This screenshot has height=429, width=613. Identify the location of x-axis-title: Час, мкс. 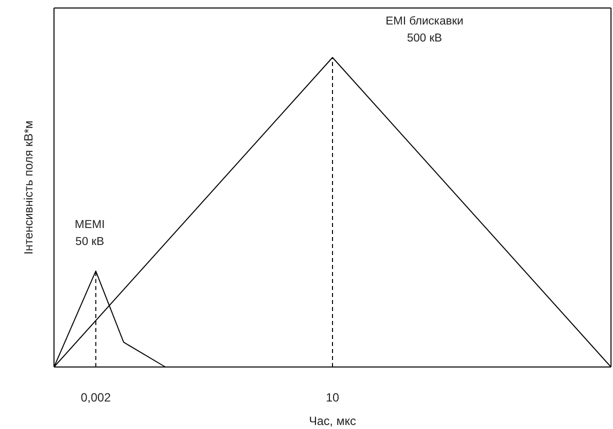
(332, 421).